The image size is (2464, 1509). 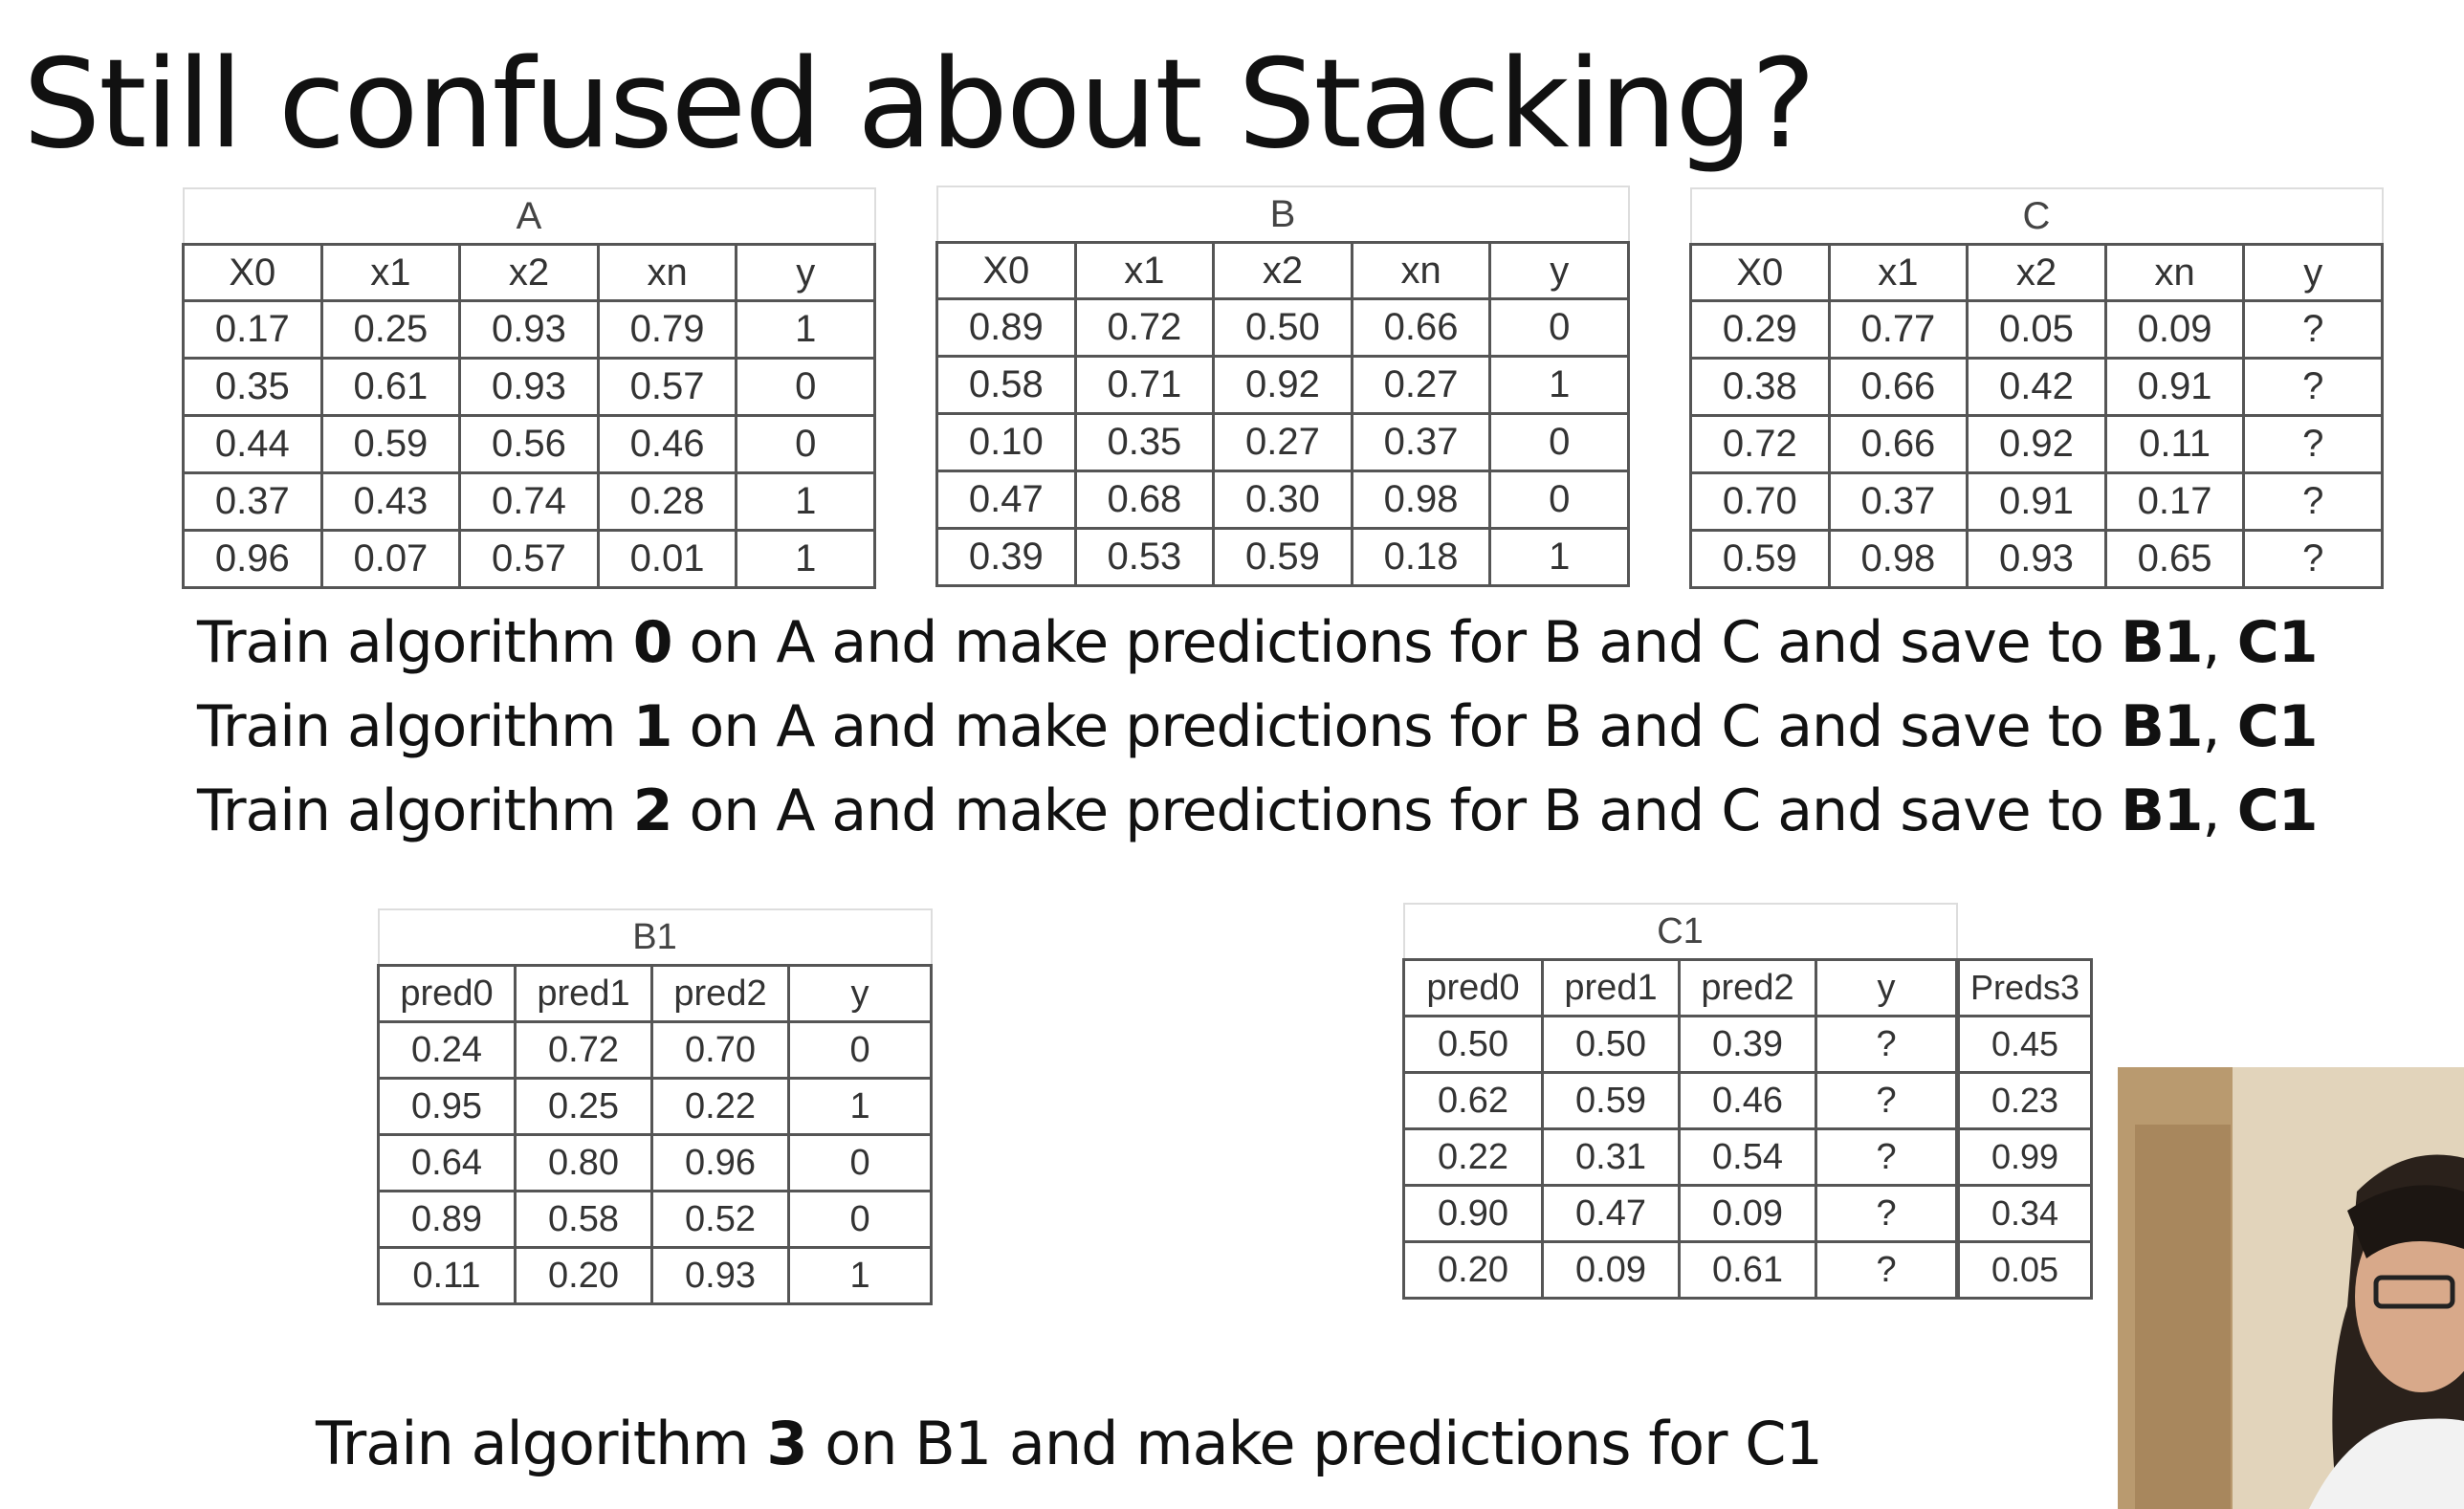 I want to click on cell: 0.57, so click(x=667, y=387).